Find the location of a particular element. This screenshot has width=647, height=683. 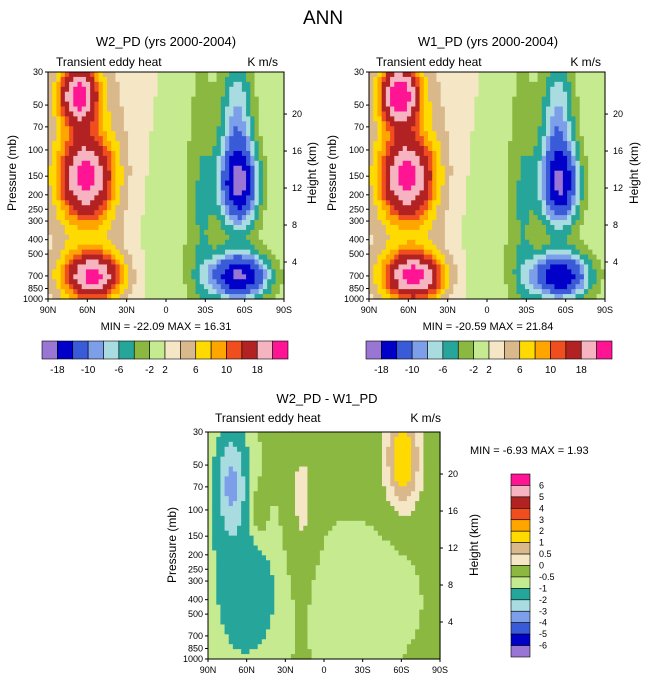

panel-right-label: K m/s is located at coordinates (585, 62).